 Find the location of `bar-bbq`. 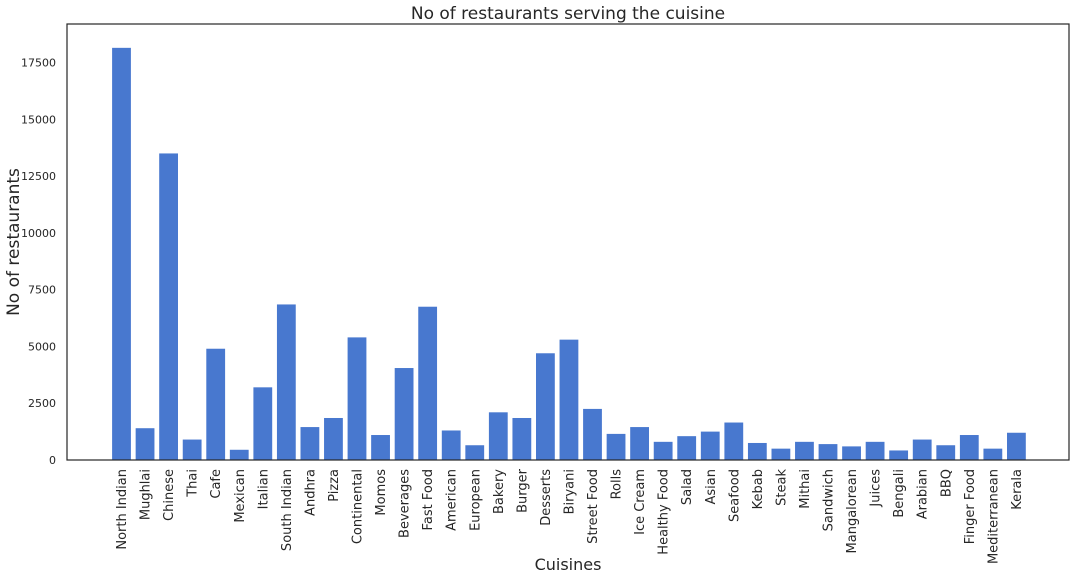

bar-bbq is located at coordinates (946, 452).